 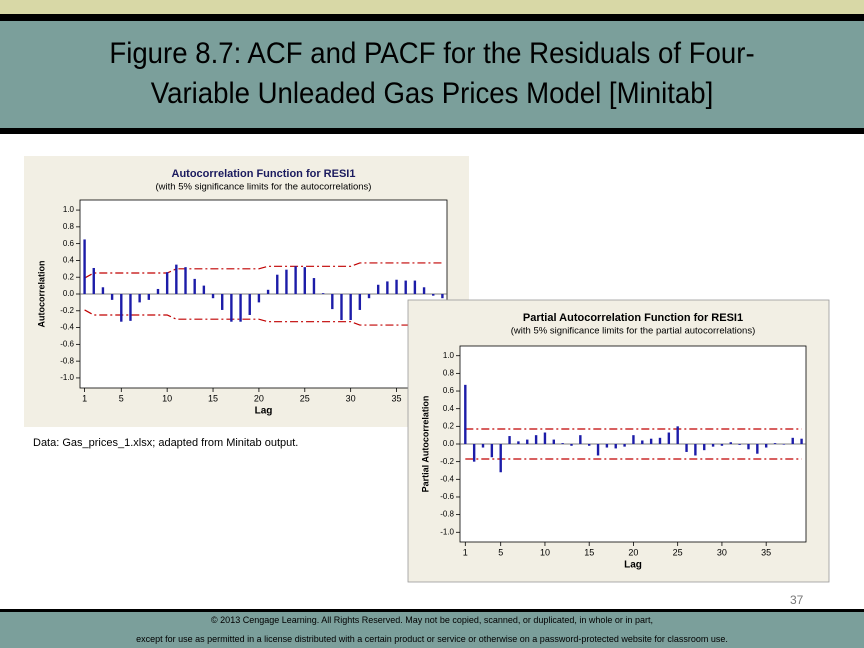 What do you see at coordinates (69, 260) in the screenshot?
I see `y-tick-label: 0.4` at bounding box center [69, 260].